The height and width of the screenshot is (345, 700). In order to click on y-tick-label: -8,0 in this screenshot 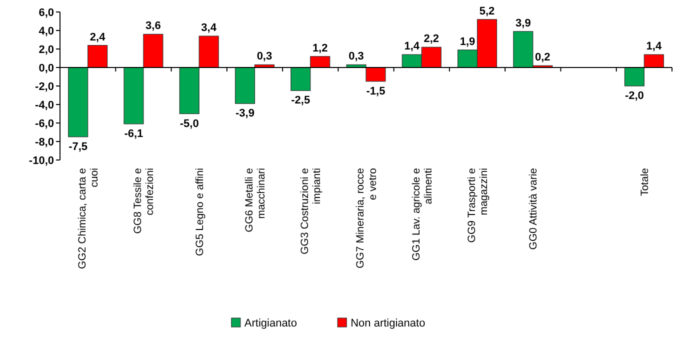, I will do `click(44, 142)`.